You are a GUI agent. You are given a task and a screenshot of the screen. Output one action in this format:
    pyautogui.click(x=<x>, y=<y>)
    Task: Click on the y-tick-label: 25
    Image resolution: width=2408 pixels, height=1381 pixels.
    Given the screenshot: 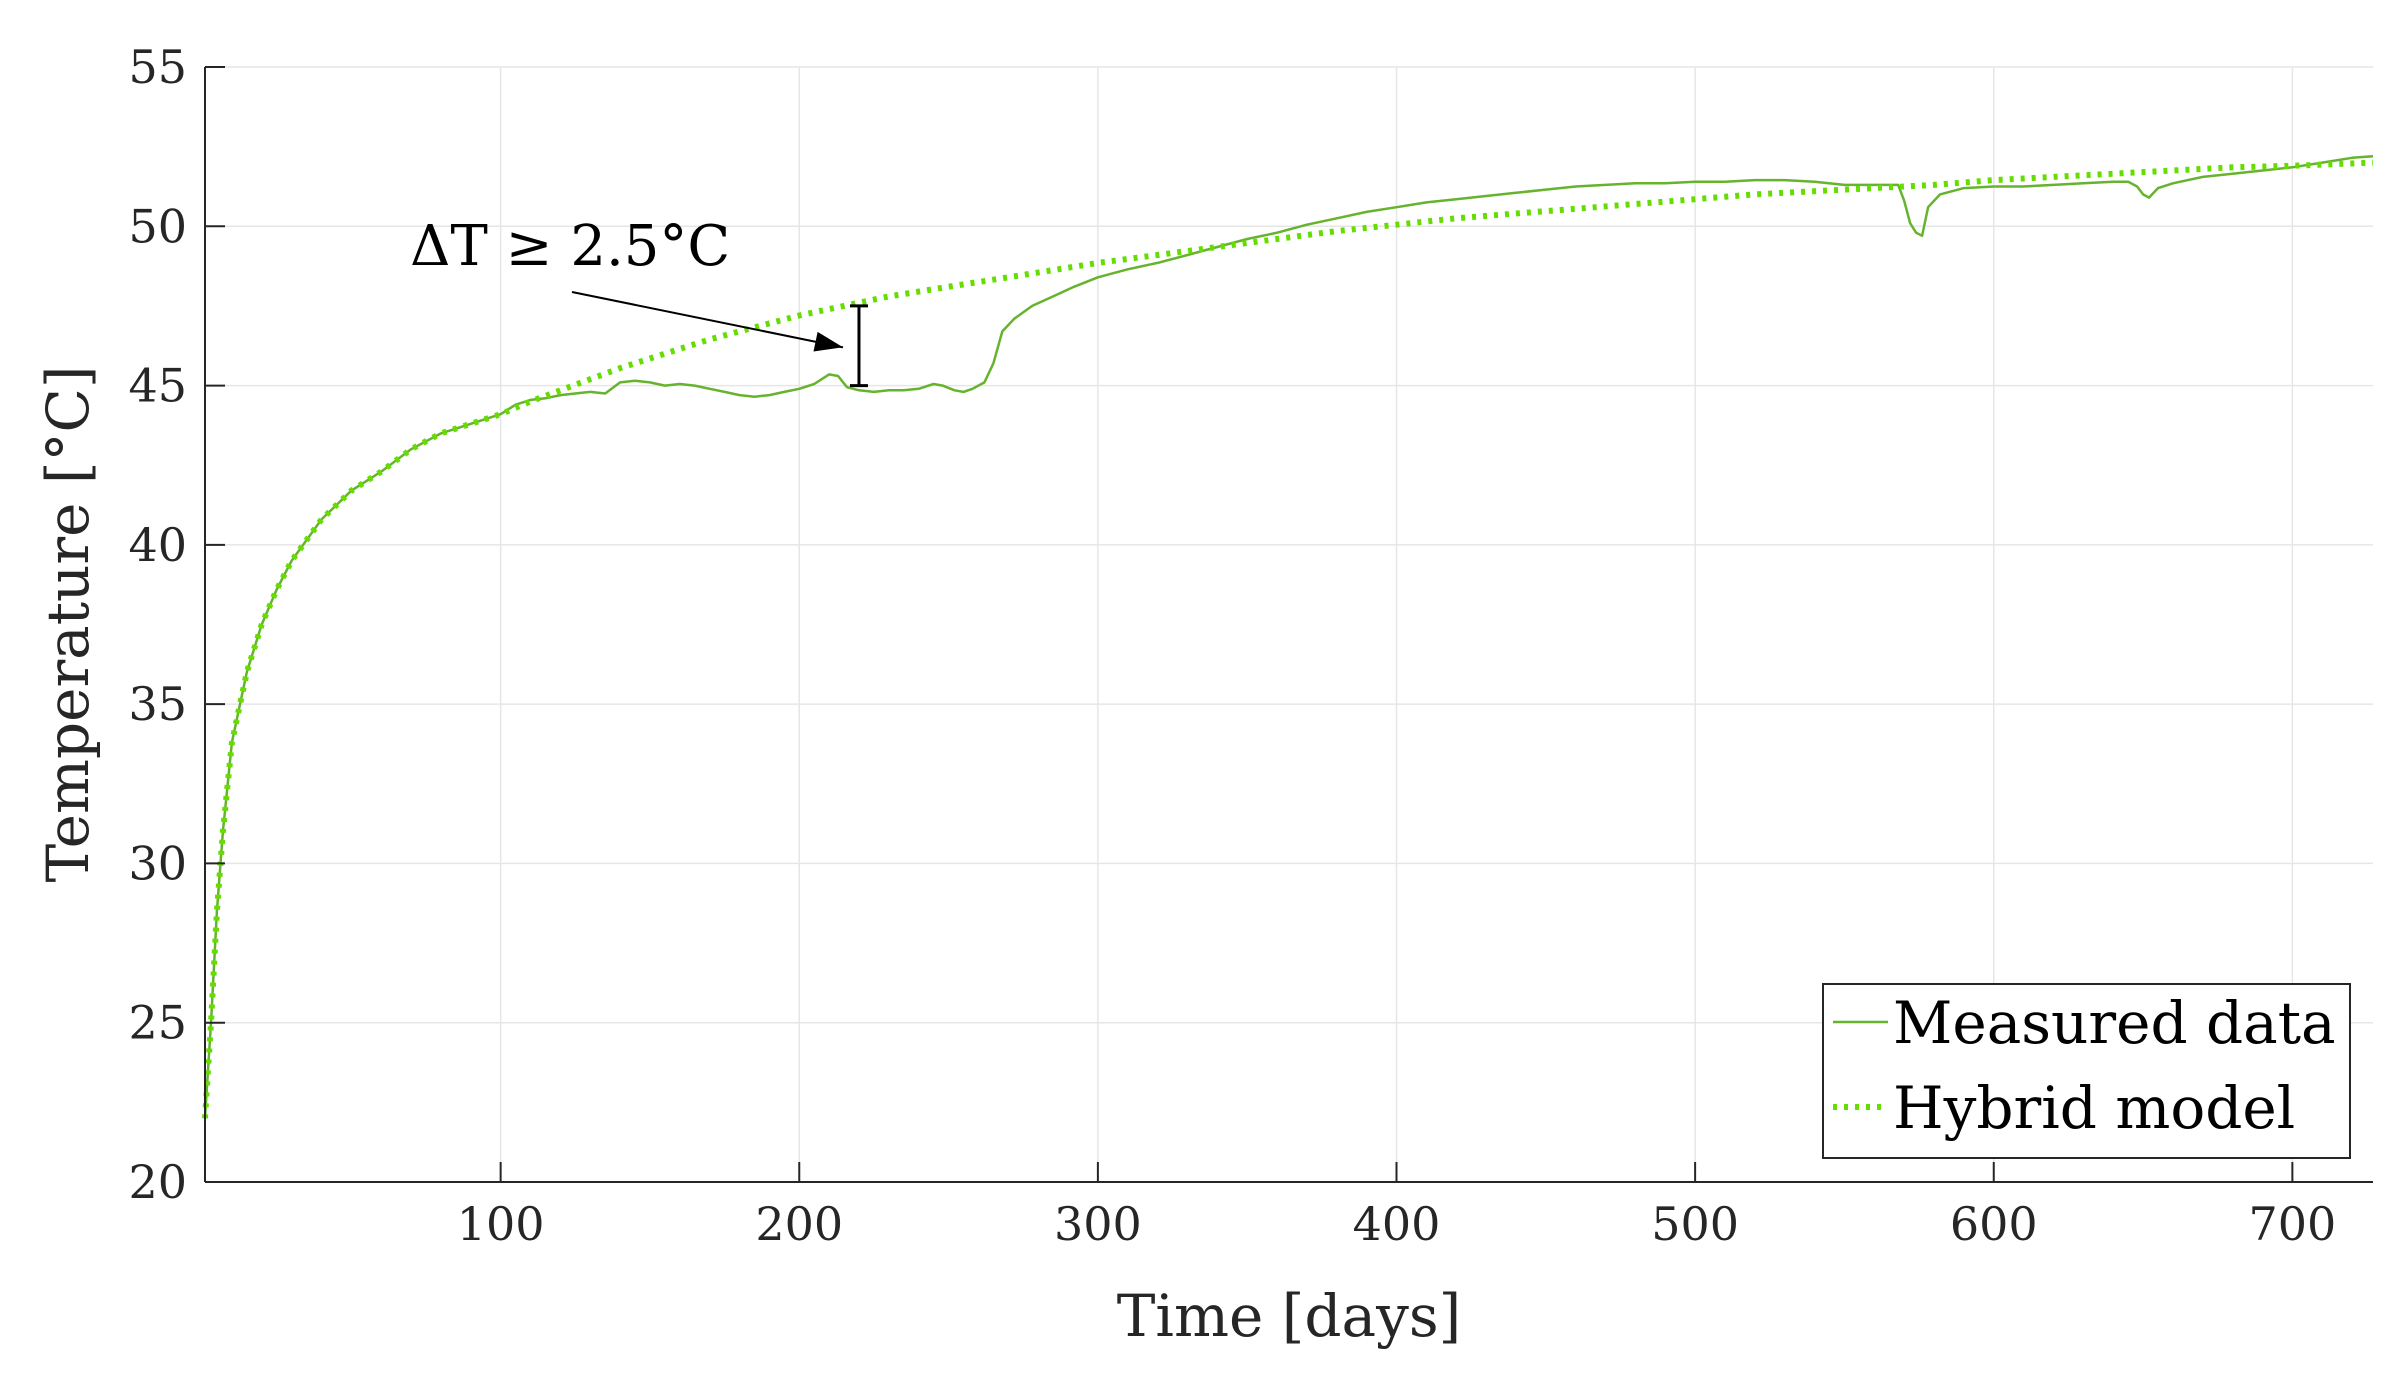 What is the action you would take?
    pyautogui.click(x=157, y=1023)
    